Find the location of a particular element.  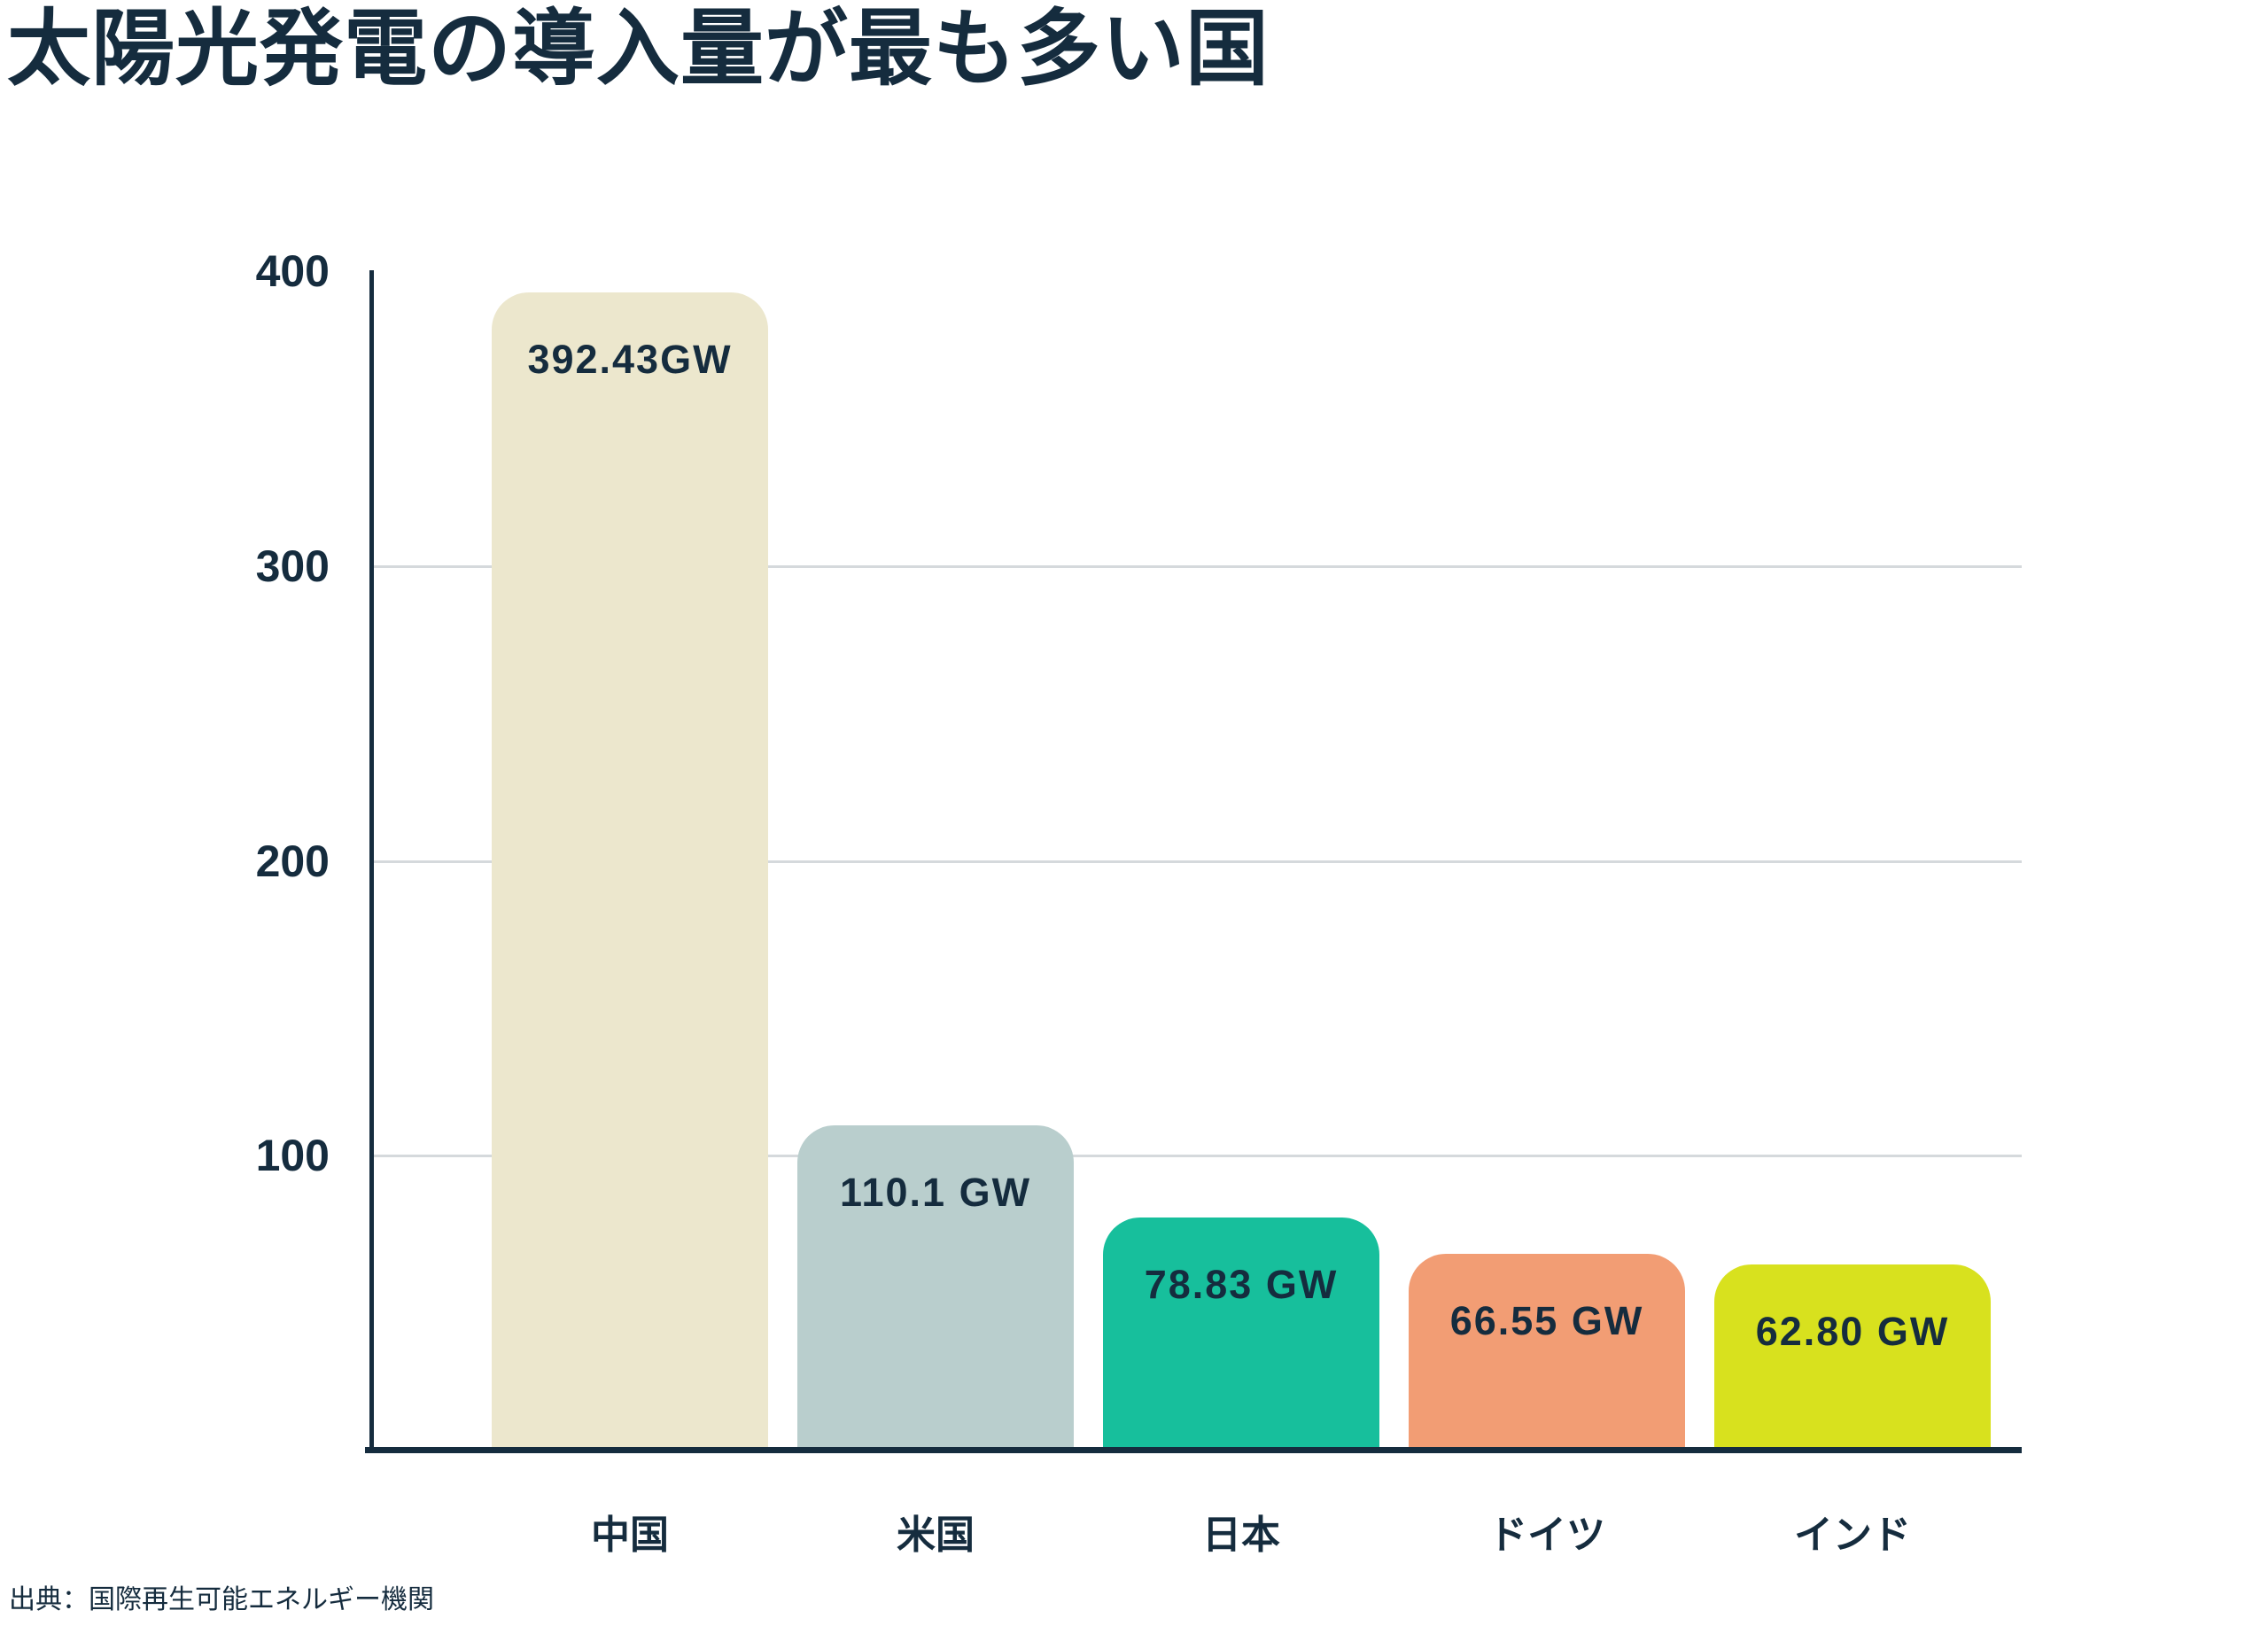

bar-value-label-インド: 62.80 GW is located at coordinates (1852, 1332).